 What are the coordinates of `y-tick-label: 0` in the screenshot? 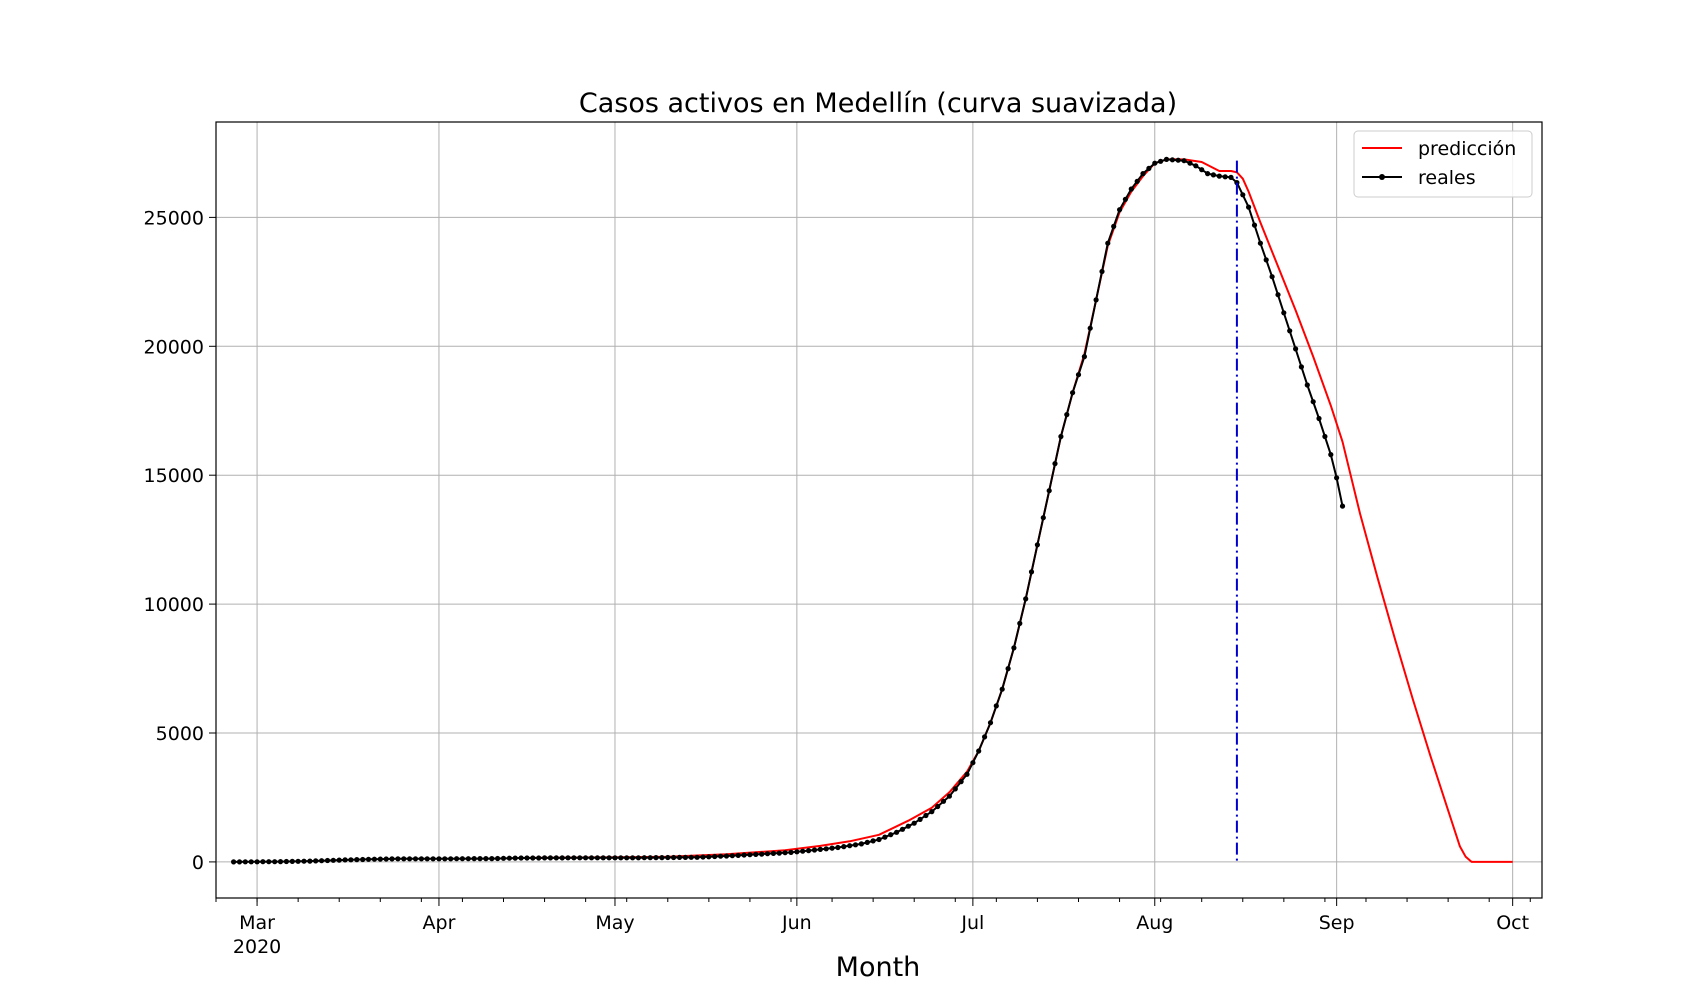 It's located at (198, 863).